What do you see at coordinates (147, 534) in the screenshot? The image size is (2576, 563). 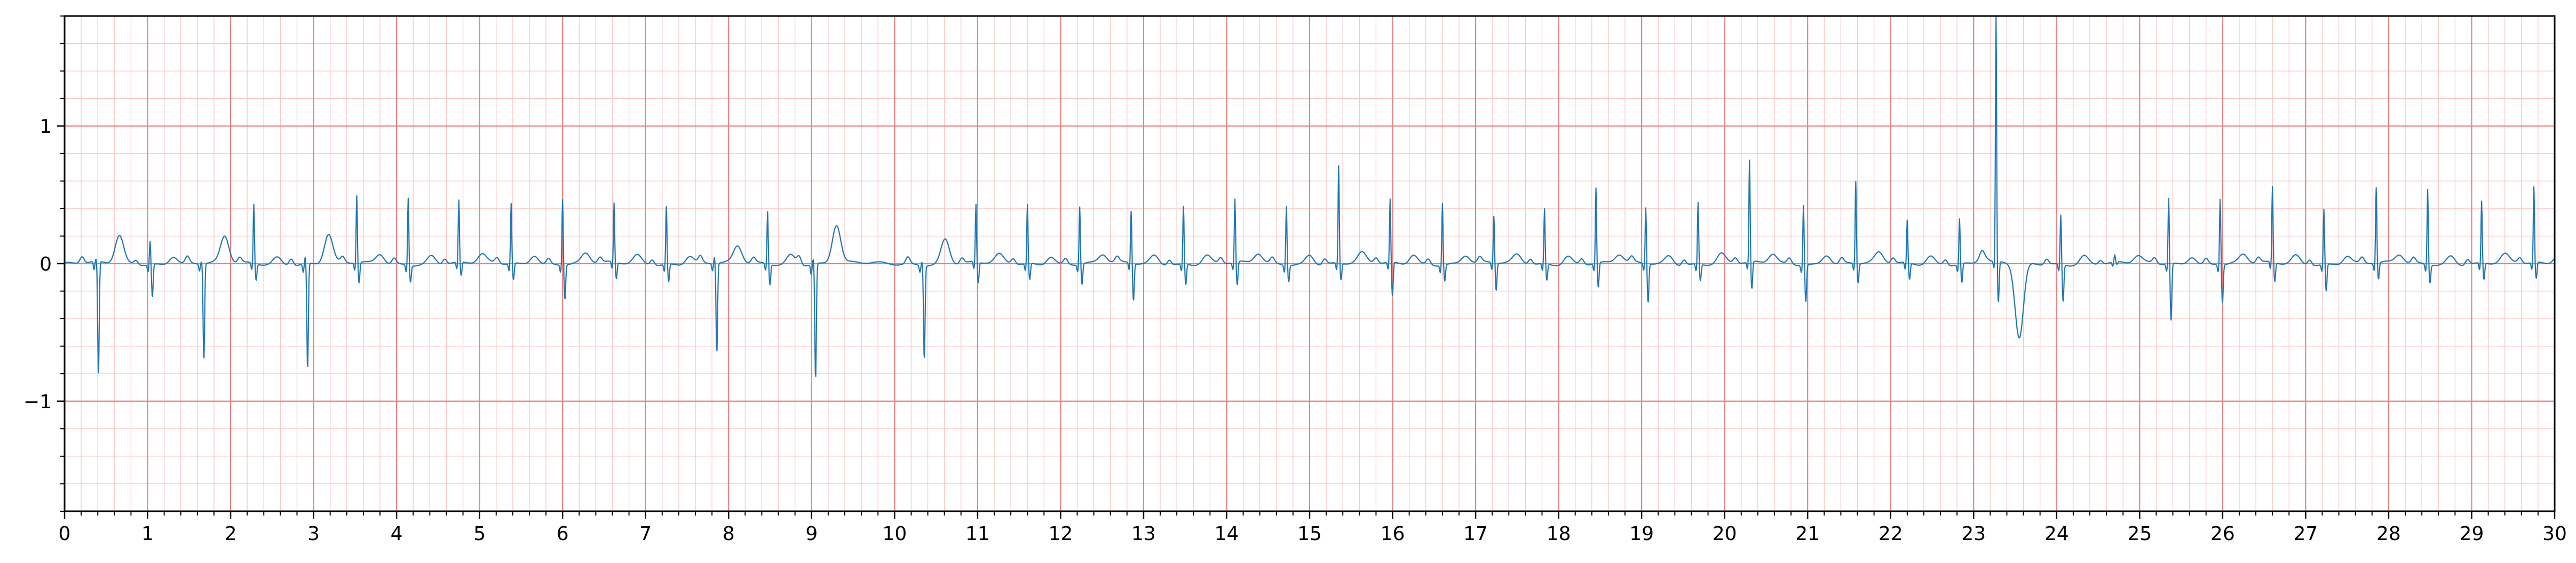 I see `x-tick-label: 1` at bounding box center [147, 534].